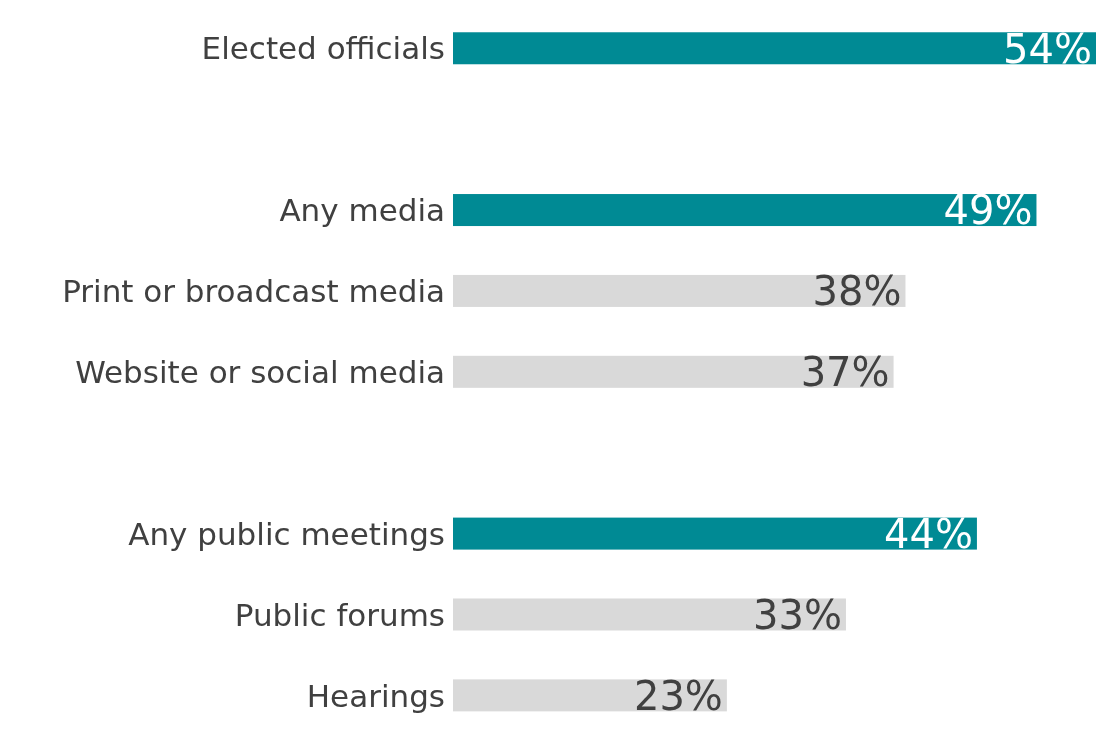 This screenshot has width=1098, height=740. Describe the element at coordinates (797, 614) in the screenshot. I see `data-label: 33%` at that location.